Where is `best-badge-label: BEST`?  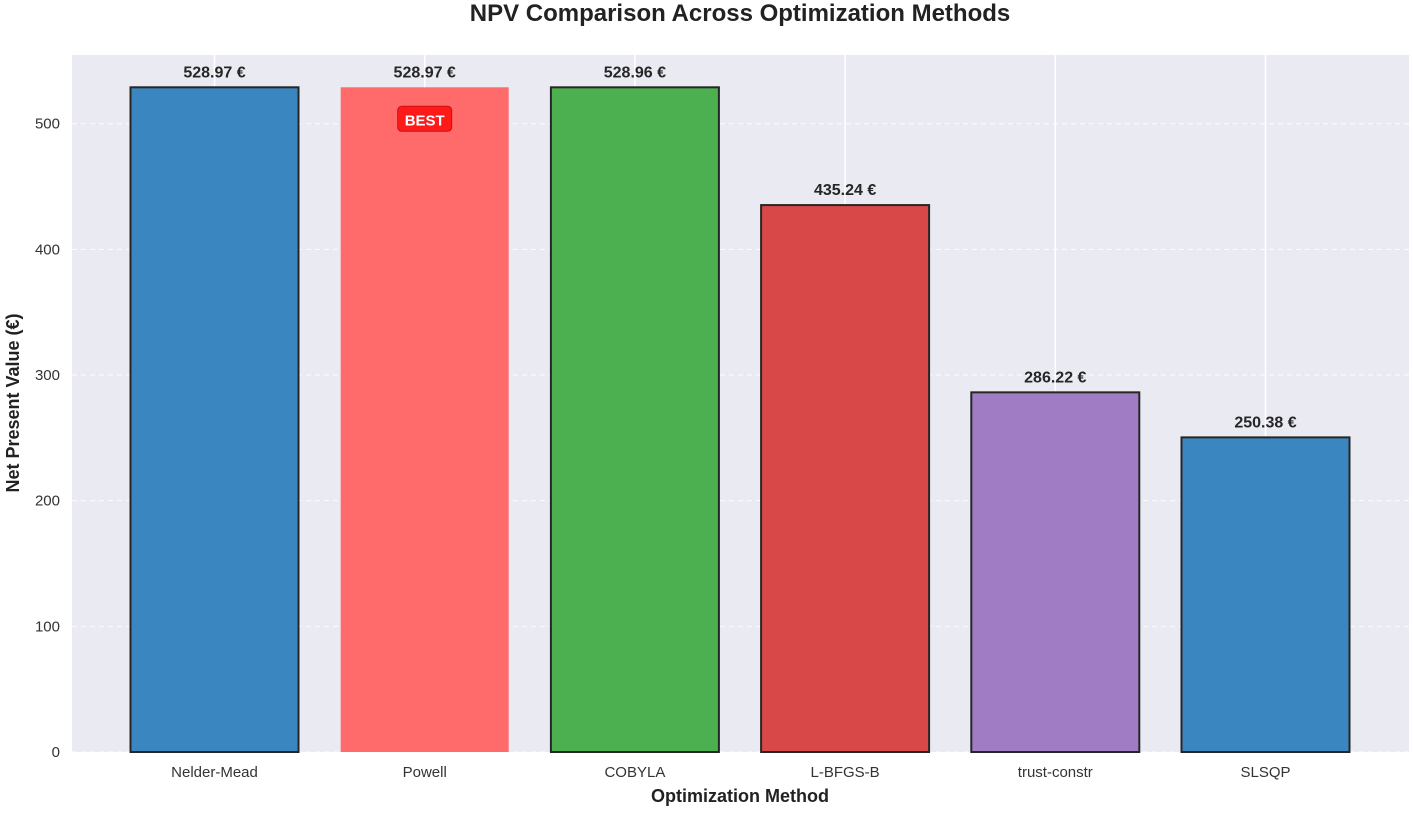 best-badge-label: BEST is located at coordinates (425, 120).